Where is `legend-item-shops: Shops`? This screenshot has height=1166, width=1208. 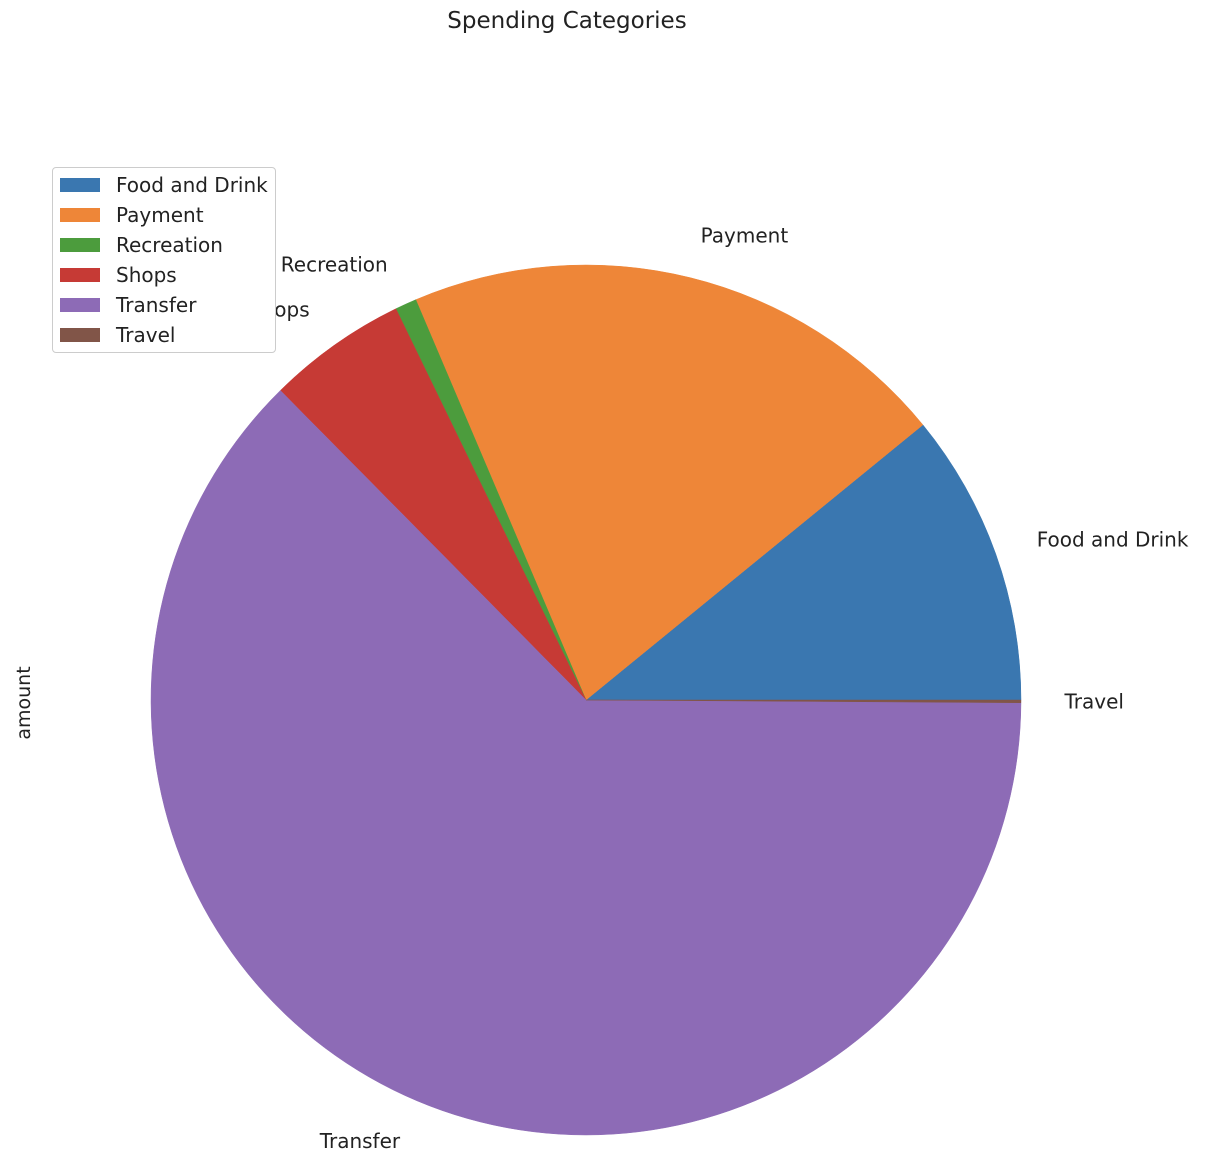
legend-item-shops: Shops is located at coordinates (118, 275).